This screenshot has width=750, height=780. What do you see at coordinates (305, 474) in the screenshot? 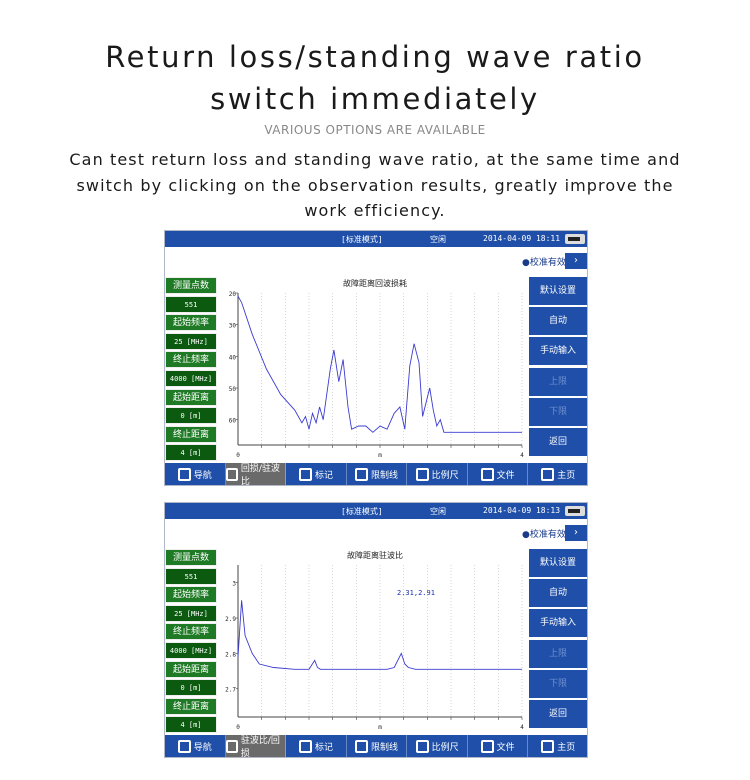
I see `marker-icon` at bounding box center [305, 474].